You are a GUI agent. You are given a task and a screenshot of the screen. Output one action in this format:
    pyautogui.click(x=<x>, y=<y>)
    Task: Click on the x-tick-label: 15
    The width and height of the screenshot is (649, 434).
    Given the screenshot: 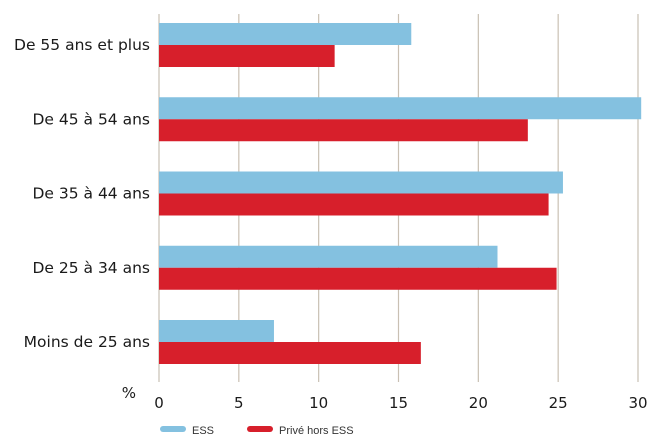 What is the action you would take?
    pyautogui.click(x=398, y=403)
    